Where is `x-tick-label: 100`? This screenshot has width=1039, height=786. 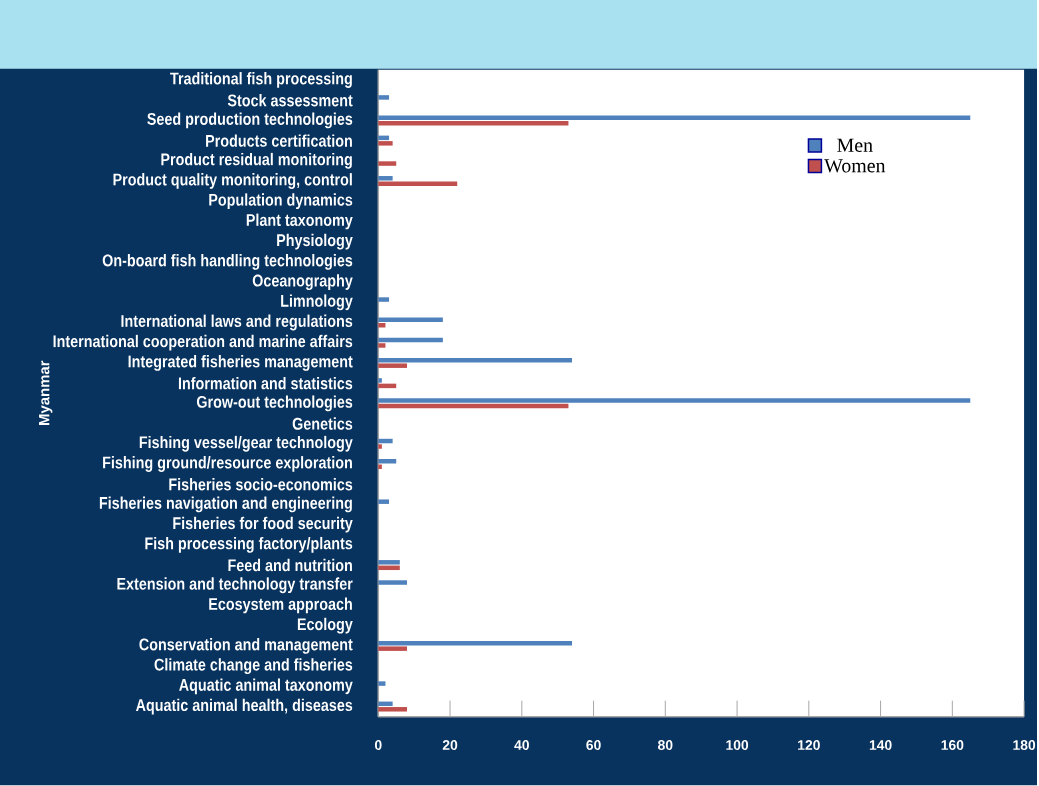 x-tick-label: 100 is located at coordinates (737, 745).